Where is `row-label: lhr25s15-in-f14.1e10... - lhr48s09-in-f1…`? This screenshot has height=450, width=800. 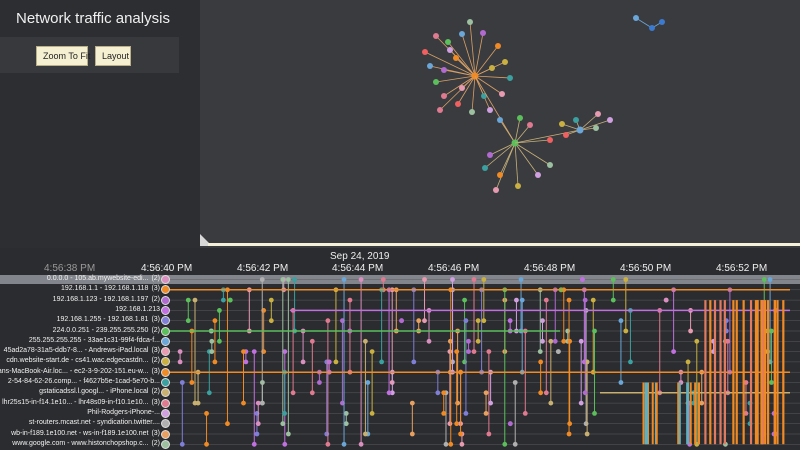 row-label: lhr25s15-in-f14.1e10... - lhr48s09-in-f1… is located at coordinates (81, 403).